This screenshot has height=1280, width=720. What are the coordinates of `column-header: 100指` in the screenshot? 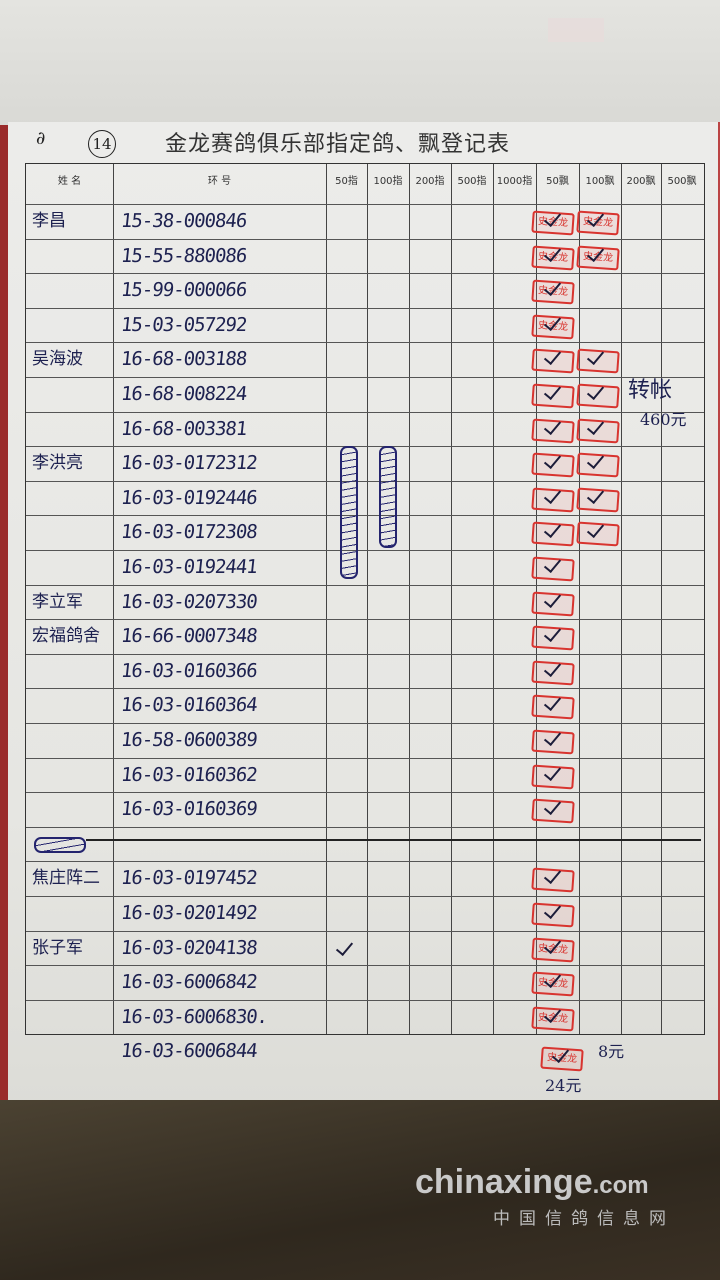 It's located at (388, 181).